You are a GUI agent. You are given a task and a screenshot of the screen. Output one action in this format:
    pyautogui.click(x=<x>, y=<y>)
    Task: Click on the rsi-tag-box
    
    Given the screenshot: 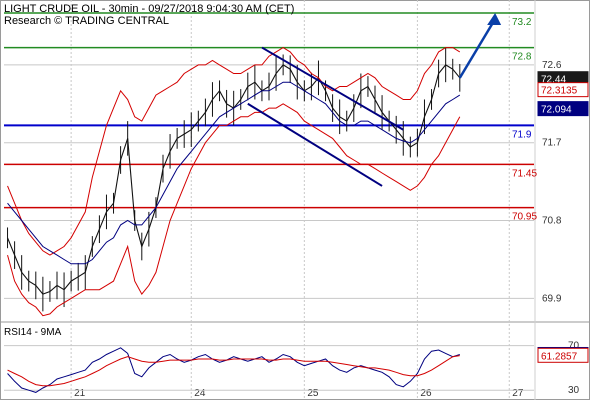 What is the action you would take?
    pyautogui.click(x=563, y=355)
    